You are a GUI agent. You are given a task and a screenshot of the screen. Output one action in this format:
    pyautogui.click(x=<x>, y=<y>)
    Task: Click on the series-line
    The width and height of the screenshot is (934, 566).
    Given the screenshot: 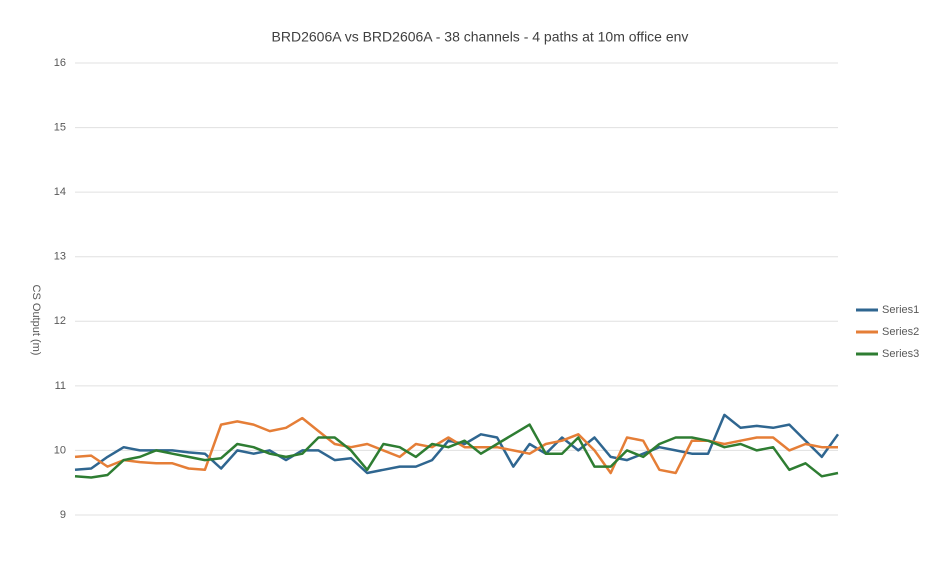 What is the action you would take?
    pyautogui.click(x=456, y=451)
    